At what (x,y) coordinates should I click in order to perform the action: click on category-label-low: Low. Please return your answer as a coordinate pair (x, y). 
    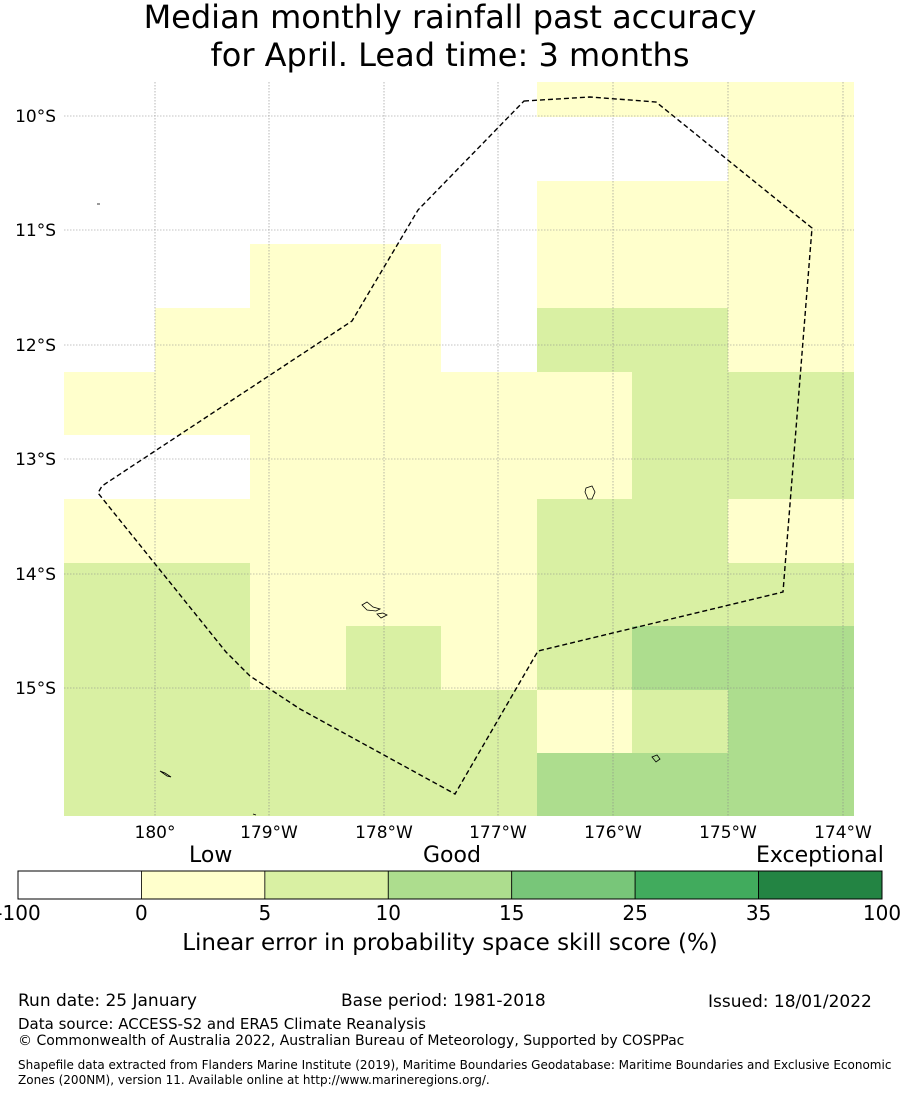
    Looking at the image, I should click on (211, 855).